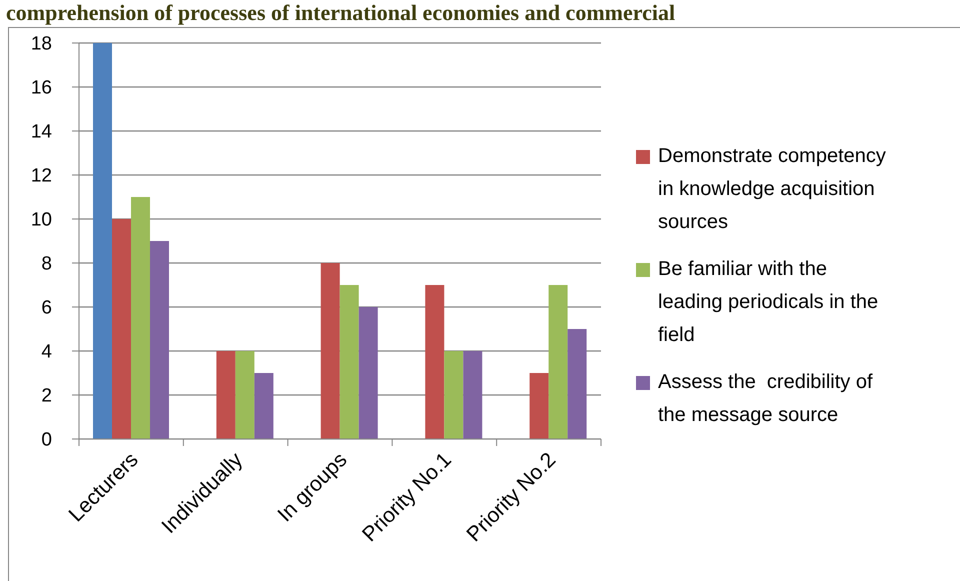 The height and width of the screenshot is (581, 960). What do you see at coordinates (46, 440) in the screenshot?
I see `y-tick-label: 0` at bounding box center [46, 440].